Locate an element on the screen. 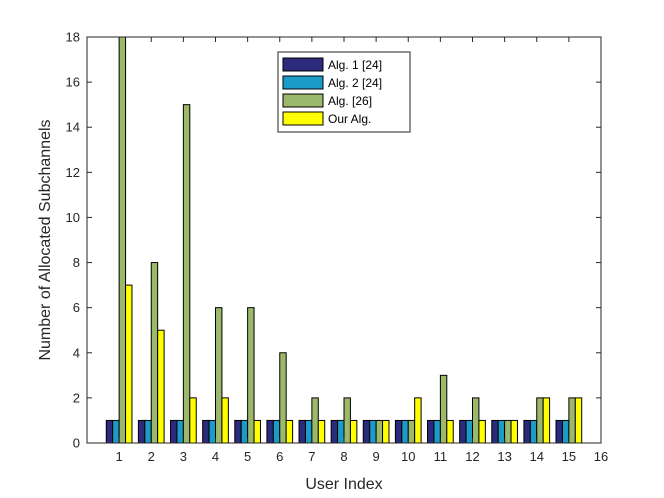 The height and width of the screenshot is (498, 664). x-tick-label: 10 is located at coordinates (408, 456).